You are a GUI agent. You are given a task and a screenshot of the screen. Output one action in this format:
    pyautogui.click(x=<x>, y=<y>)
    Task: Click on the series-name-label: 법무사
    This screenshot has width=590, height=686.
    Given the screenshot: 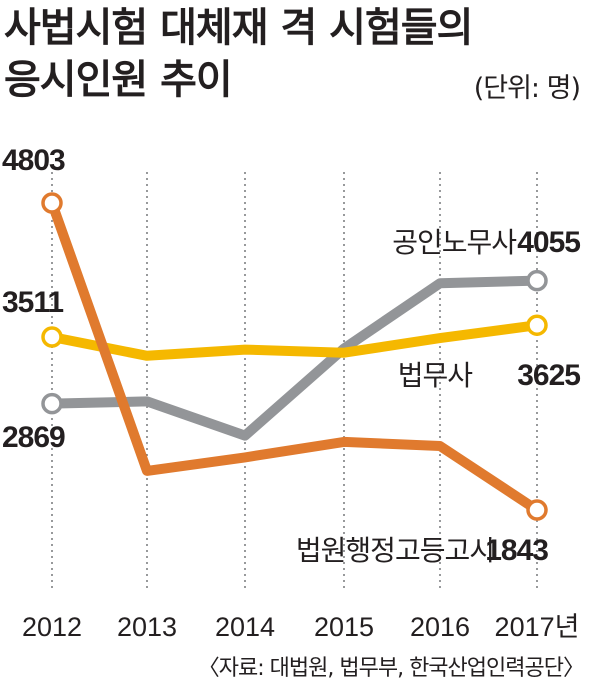 What is the action you would take?
    pyautogui.click(x=435, y=375)
    